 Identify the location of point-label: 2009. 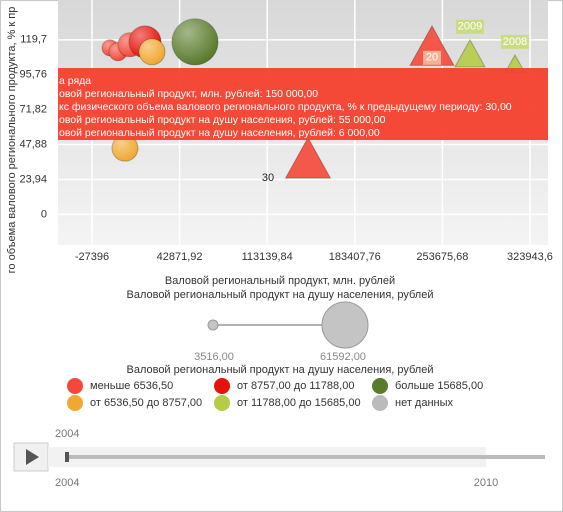
(470, 27).